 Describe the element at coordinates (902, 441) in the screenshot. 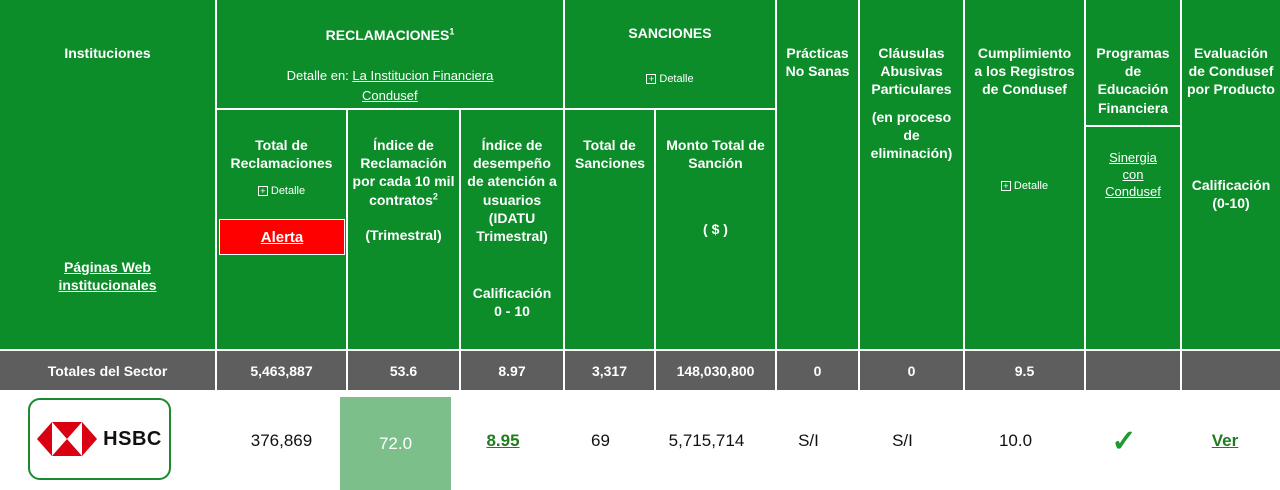

I see `row-clausulas: S/I` at that location.